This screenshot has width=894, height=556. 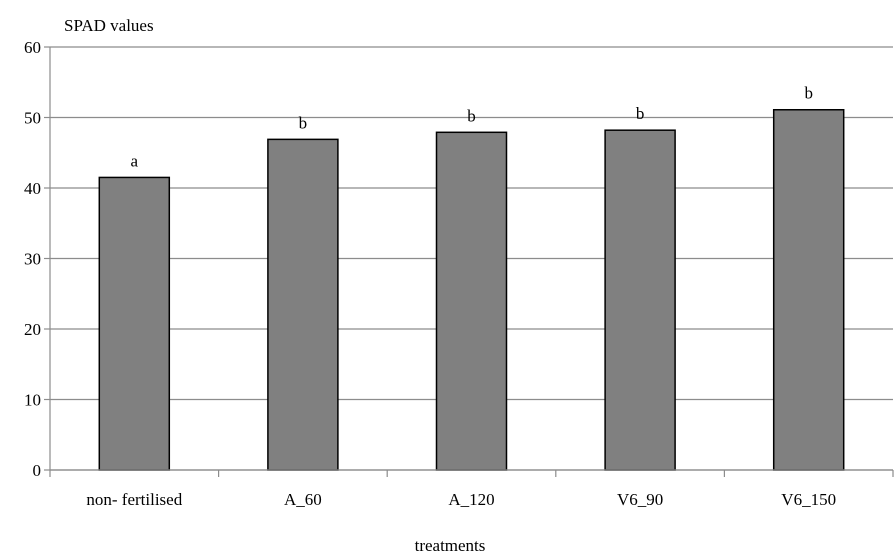 I want to click on y-axis-label: SPAD values, so click(x=109, y=25).